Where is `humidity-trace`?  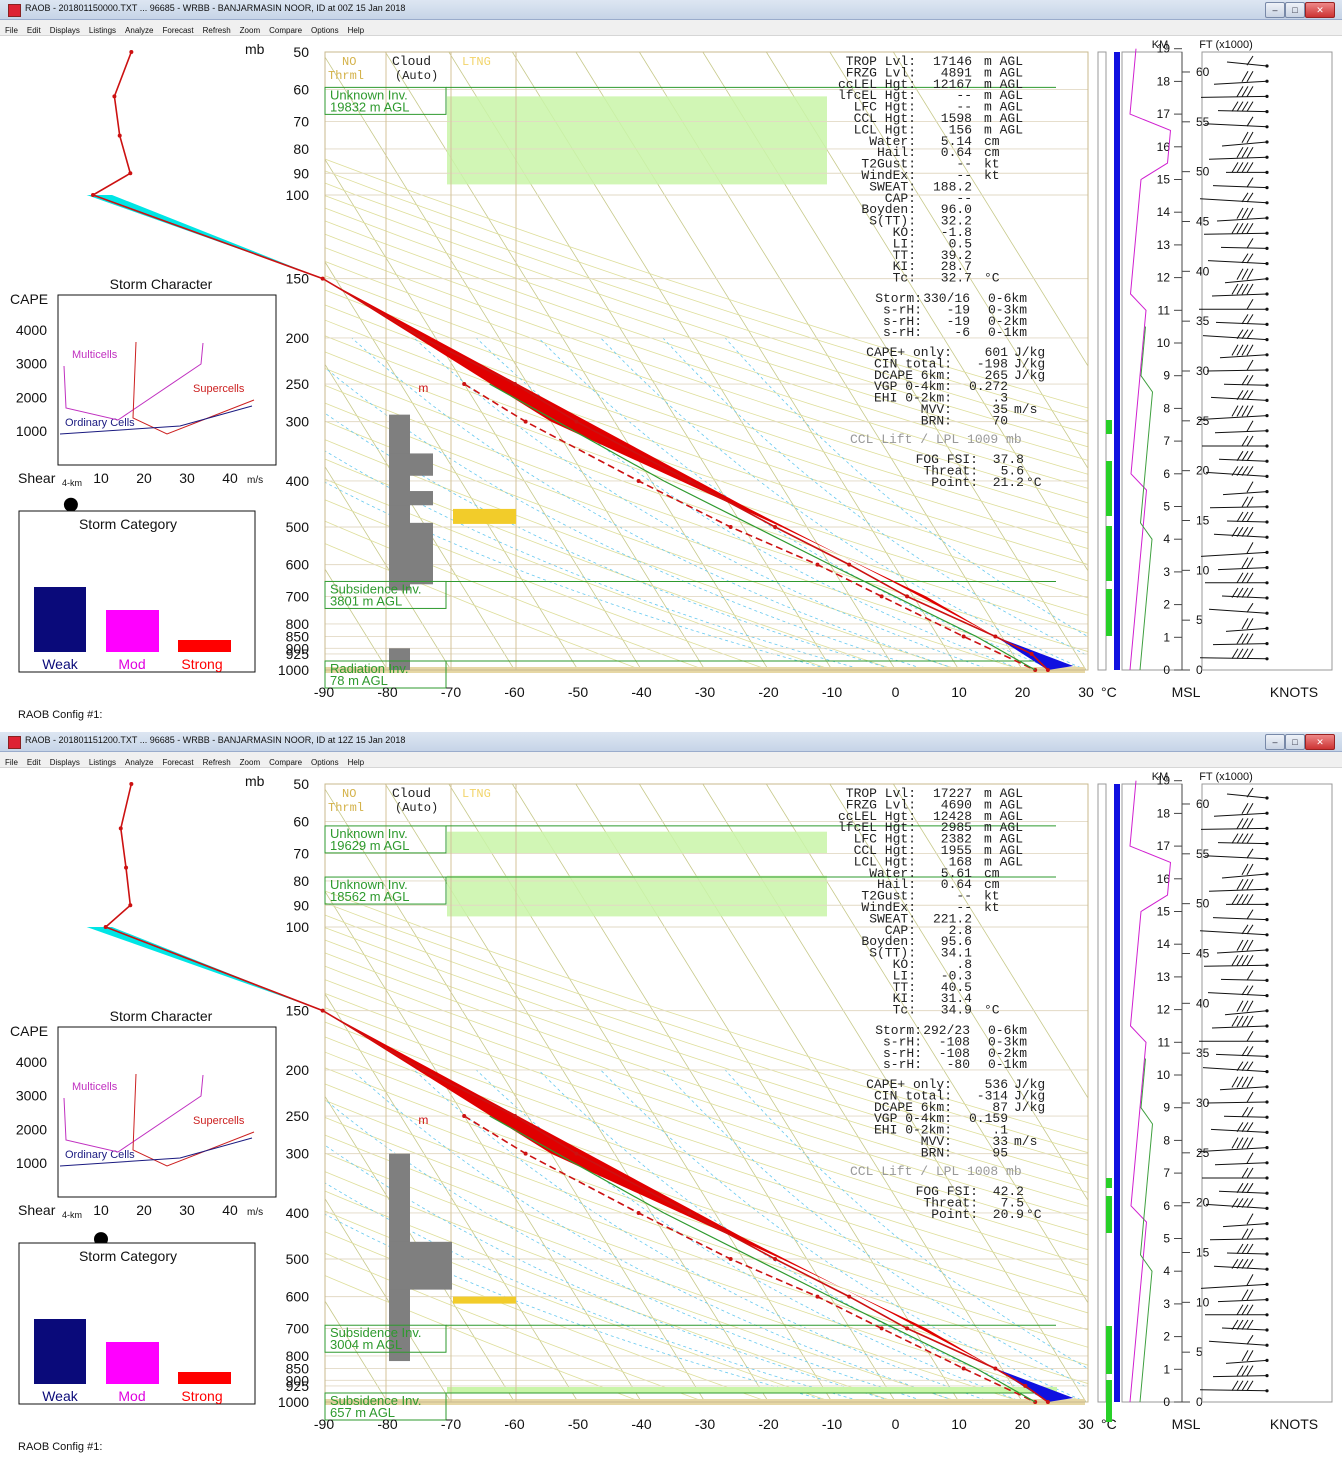
humidity-trace is located at coordinates (1150, 359).